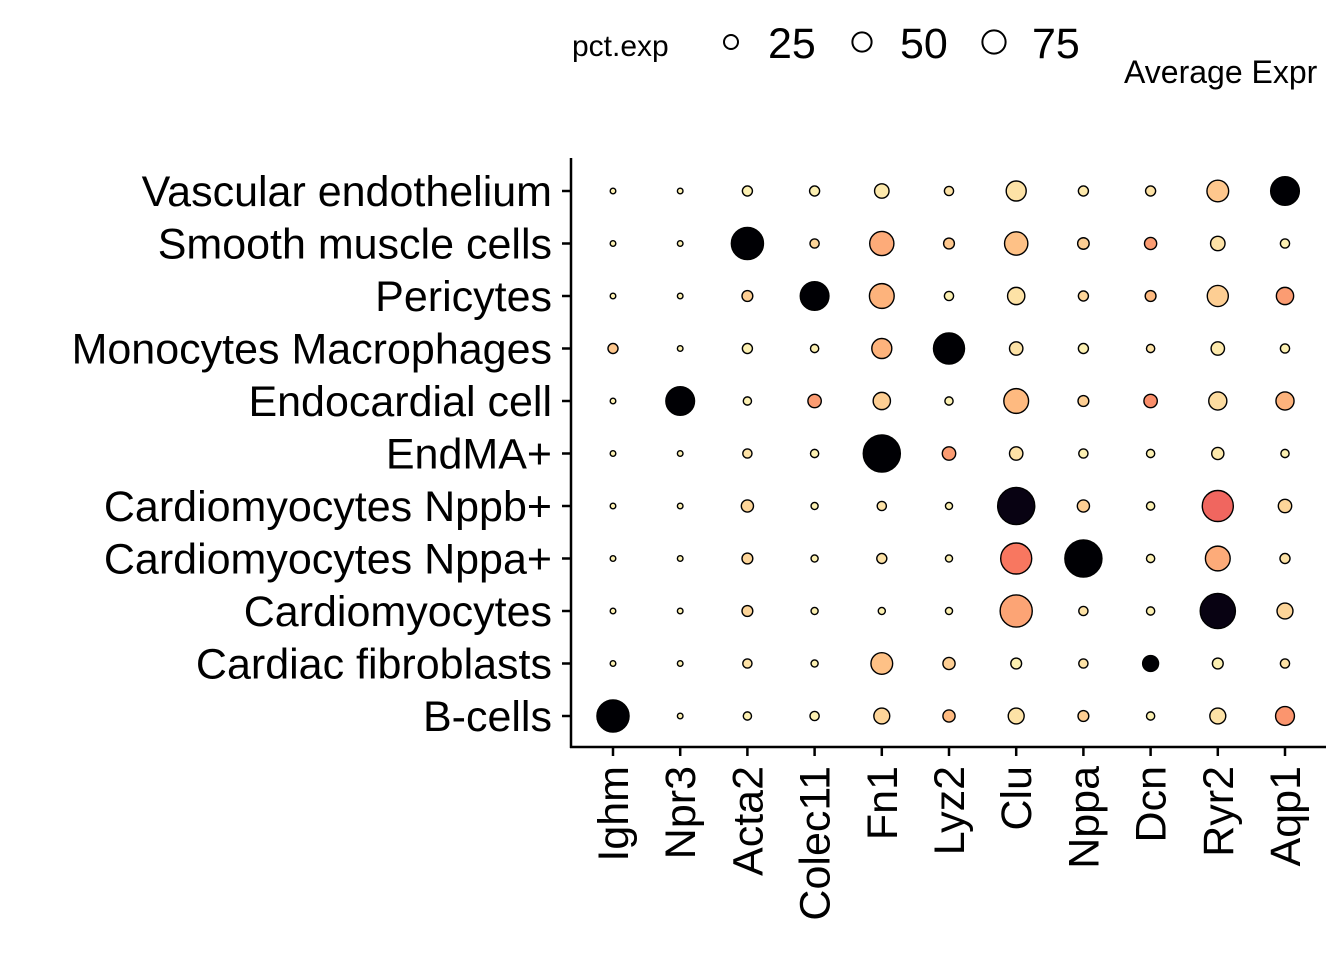  What do you see at coordinates (1056, 44) in the screenshot?
I see `size-legend-label: 75` at bounding box center [1056, 44].